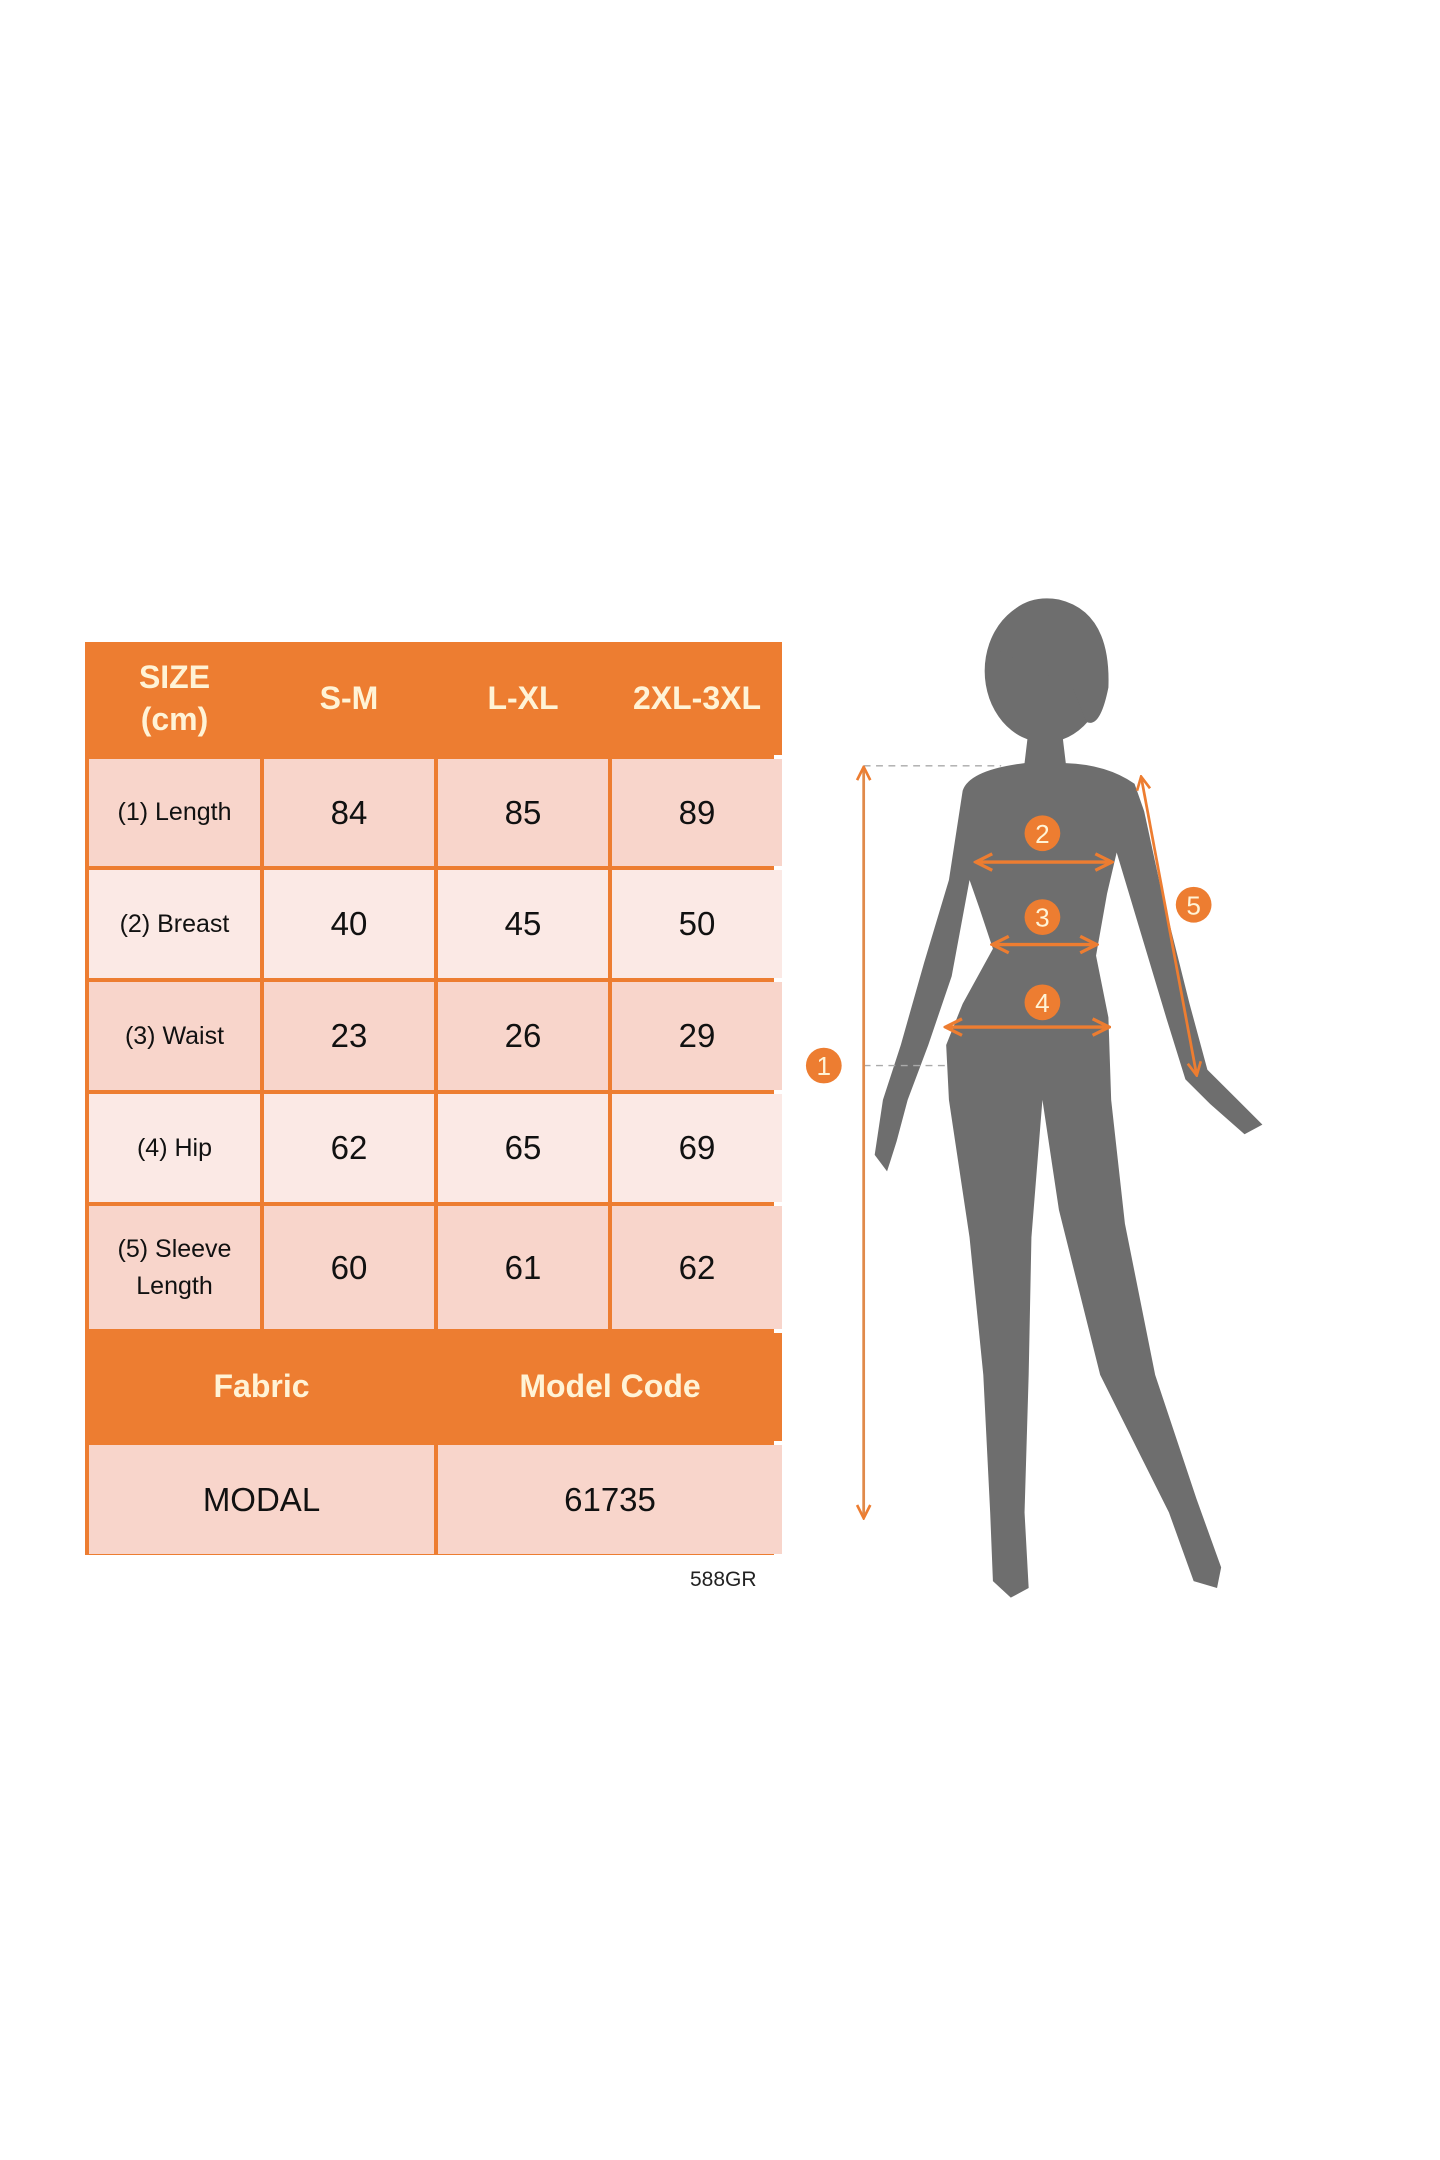  Describe the element at coordinates (349, 1267) in the screenshot. I see `table-cell: 60` at that location.